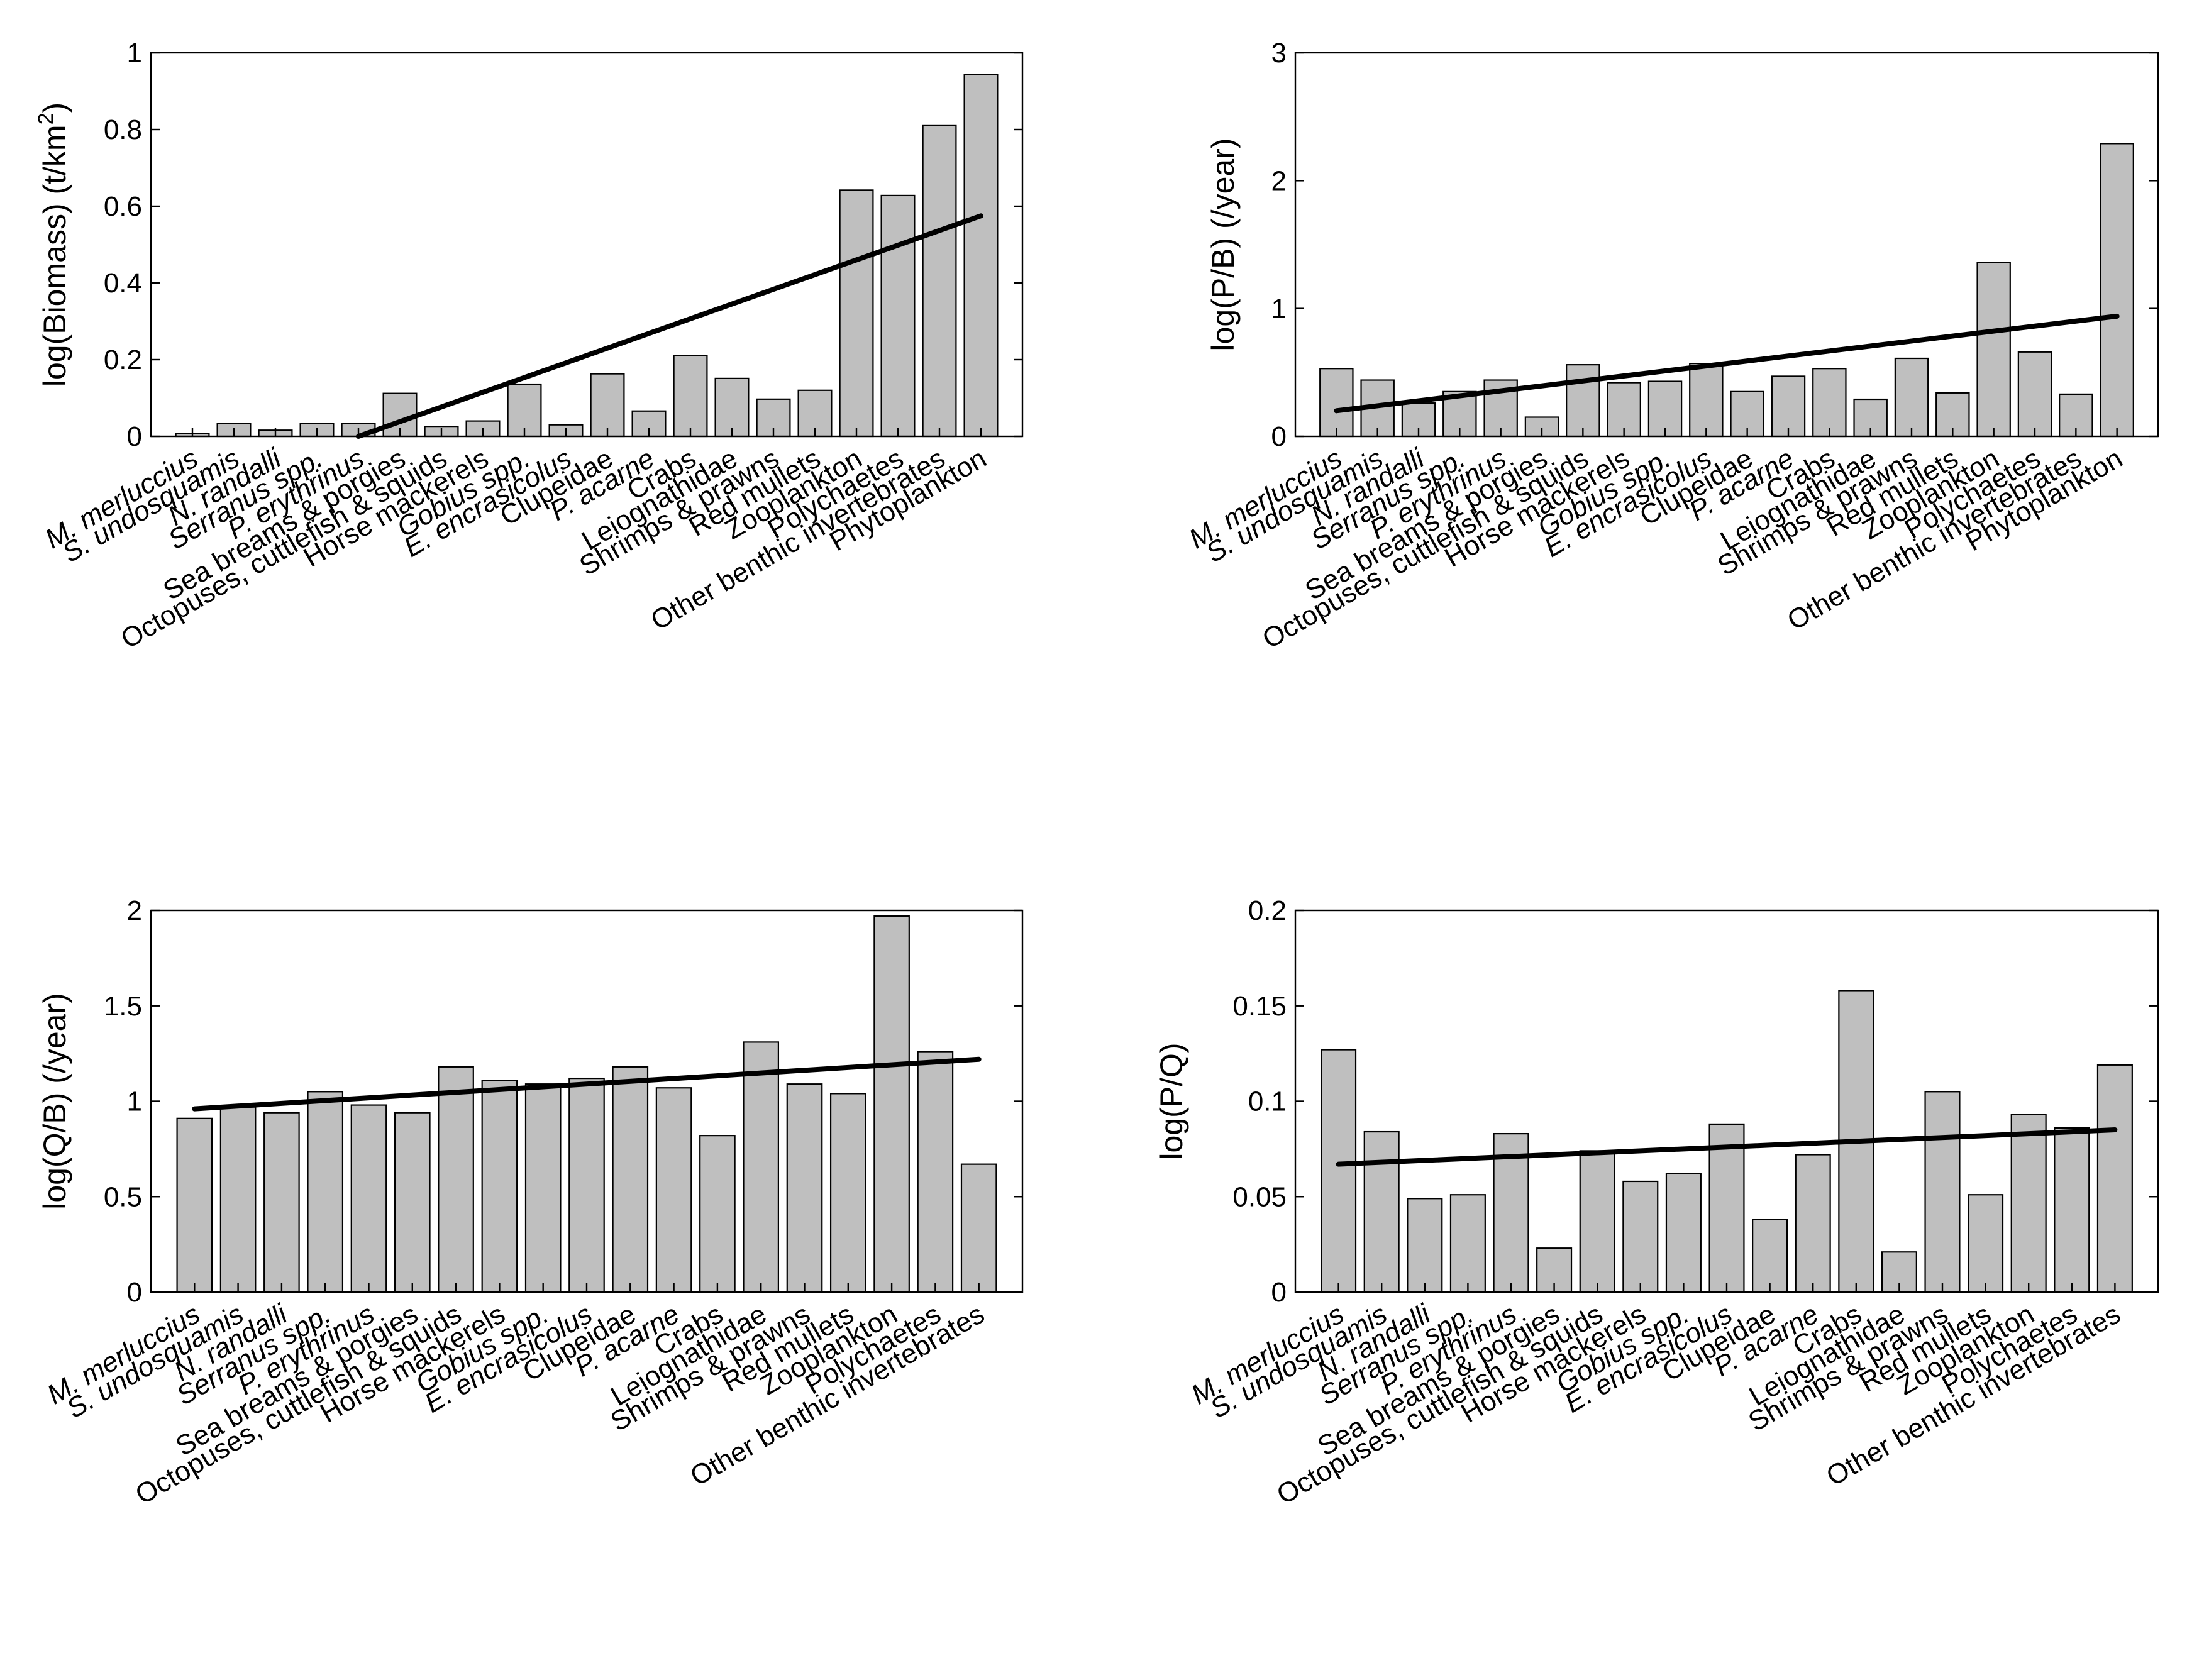 This screenshot has height=1680, width=2187. What do you see at coordinates (1267, 1101) in the screenshot?
I see `y-tick-label: 0.1` at bounding box center [1267, 1101].